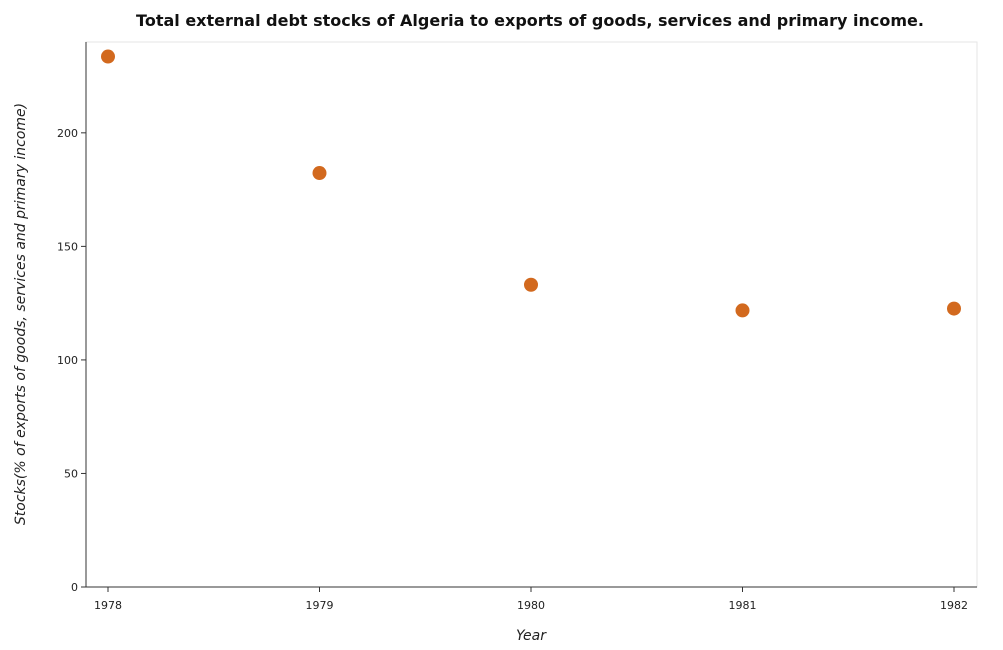  What do you see at coordinates (67, 246) in the screenshot?
I see `y-tick-label: 150` at bounding box center [67, 246].